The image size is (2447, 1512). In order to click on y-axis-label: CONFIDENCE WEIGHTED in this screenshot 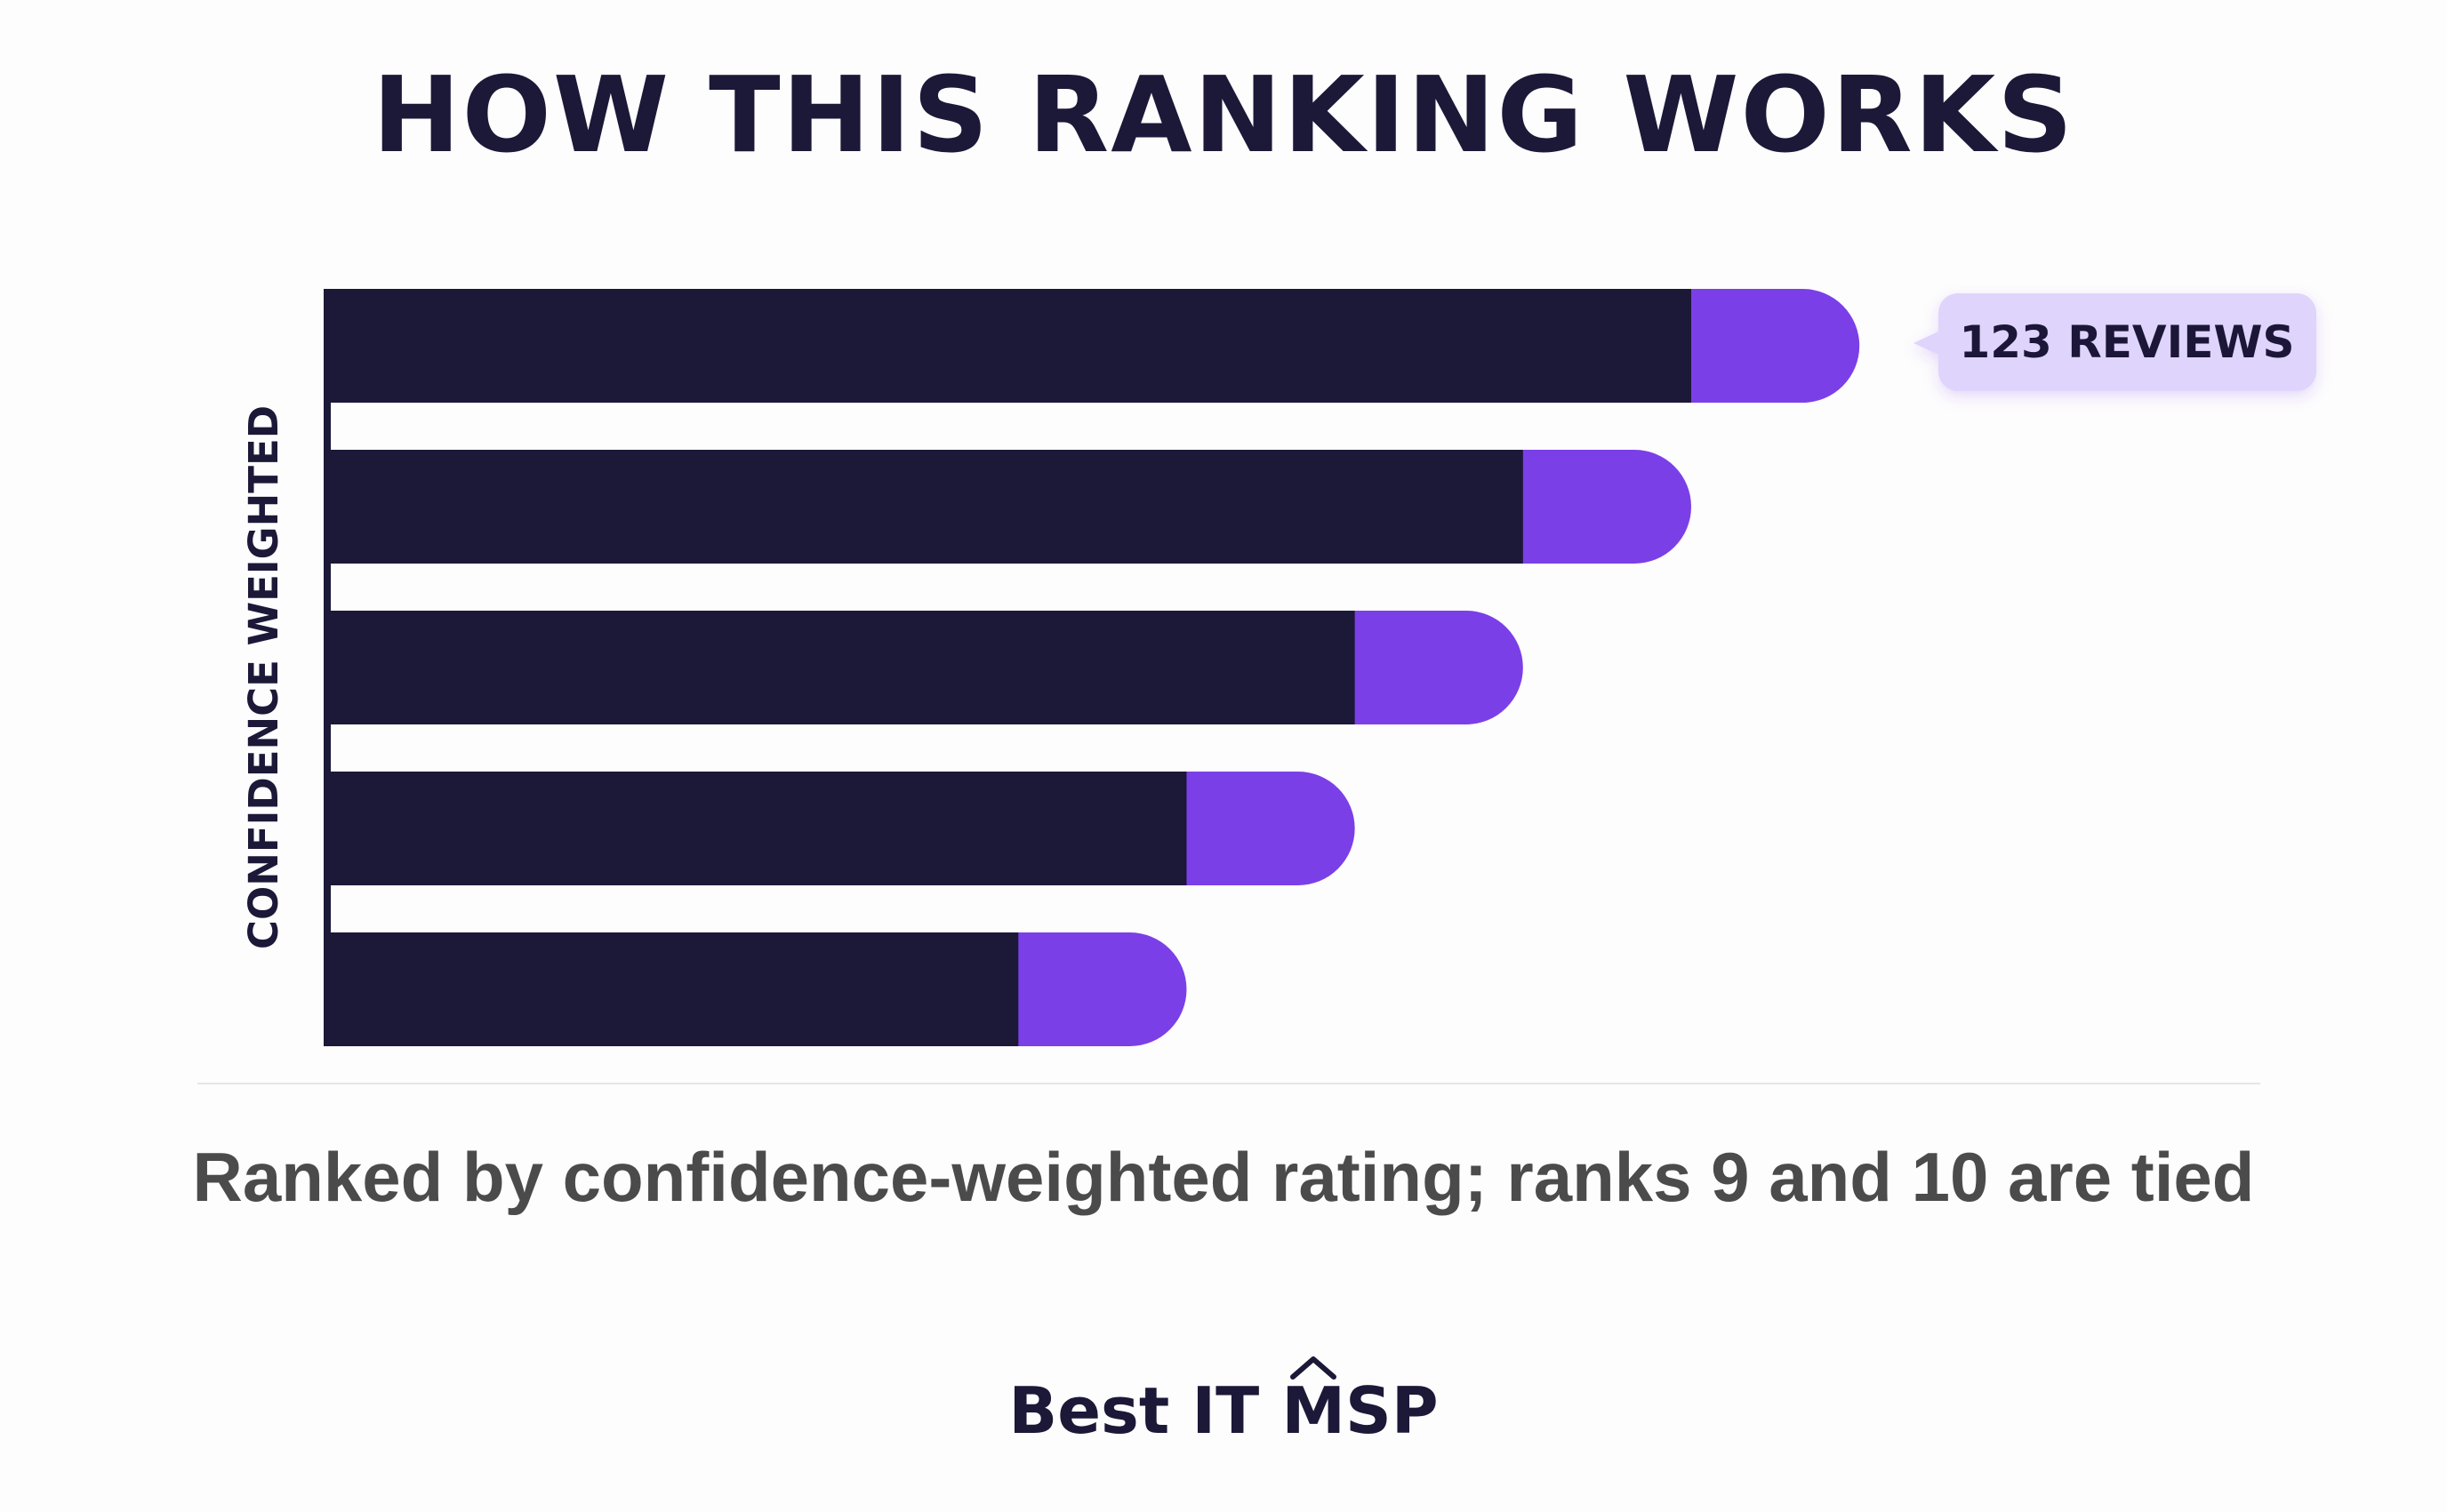, I will do `click(264, 677)`.